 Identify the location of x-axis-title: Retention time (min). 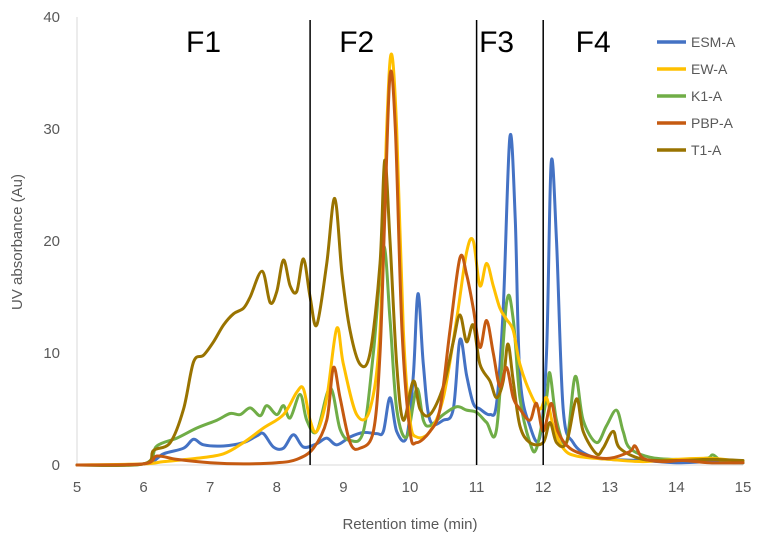
(409, 524).